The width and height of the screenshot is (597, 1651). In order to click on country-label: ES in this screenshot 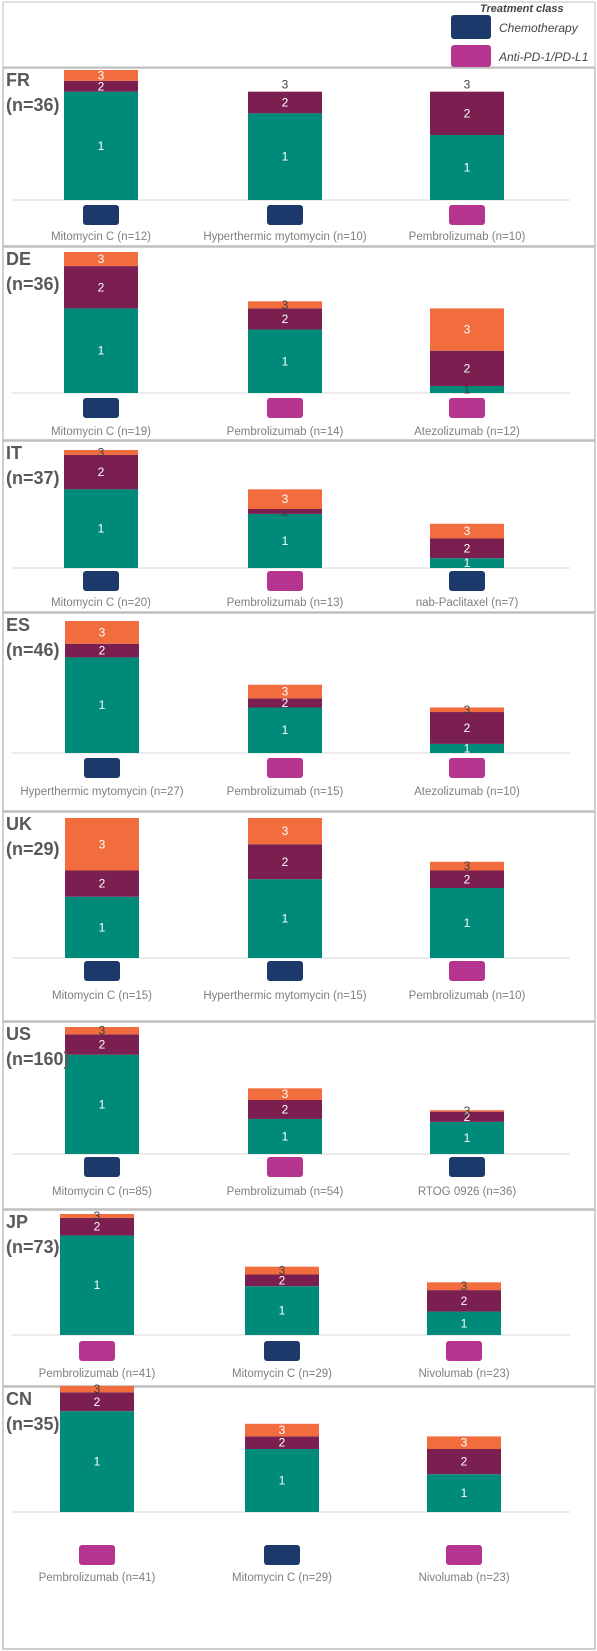, I will do `click(18, 625)`.